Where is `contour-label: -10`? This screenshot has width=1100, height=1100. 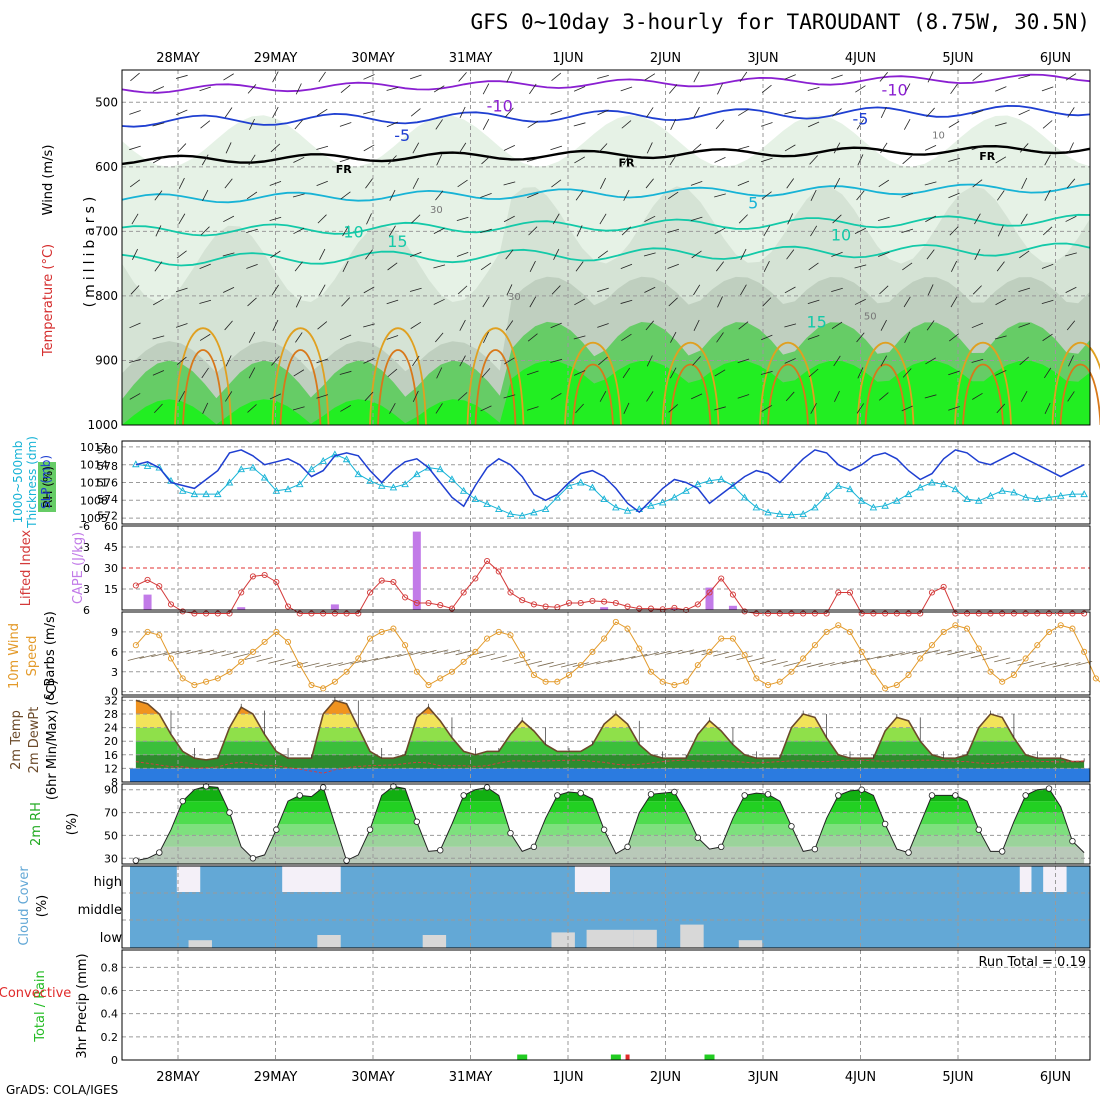
contour-label: -10 is located at coordinates (895, 89).